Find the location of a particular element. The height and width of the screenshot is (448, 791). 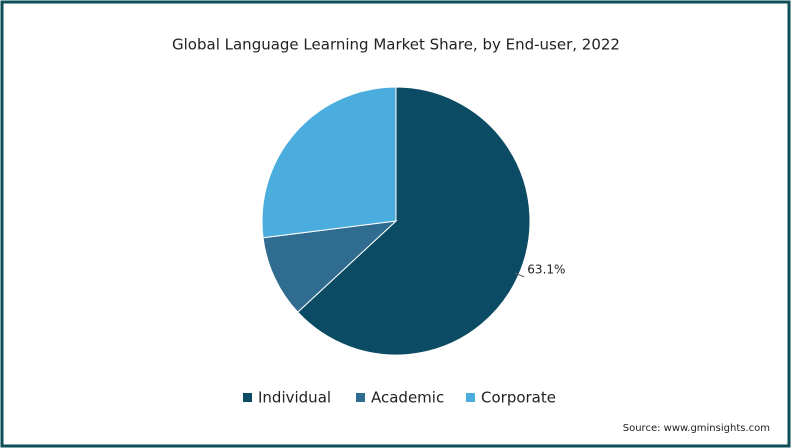

legend-label: Individual is located at coordinates (294, 398).